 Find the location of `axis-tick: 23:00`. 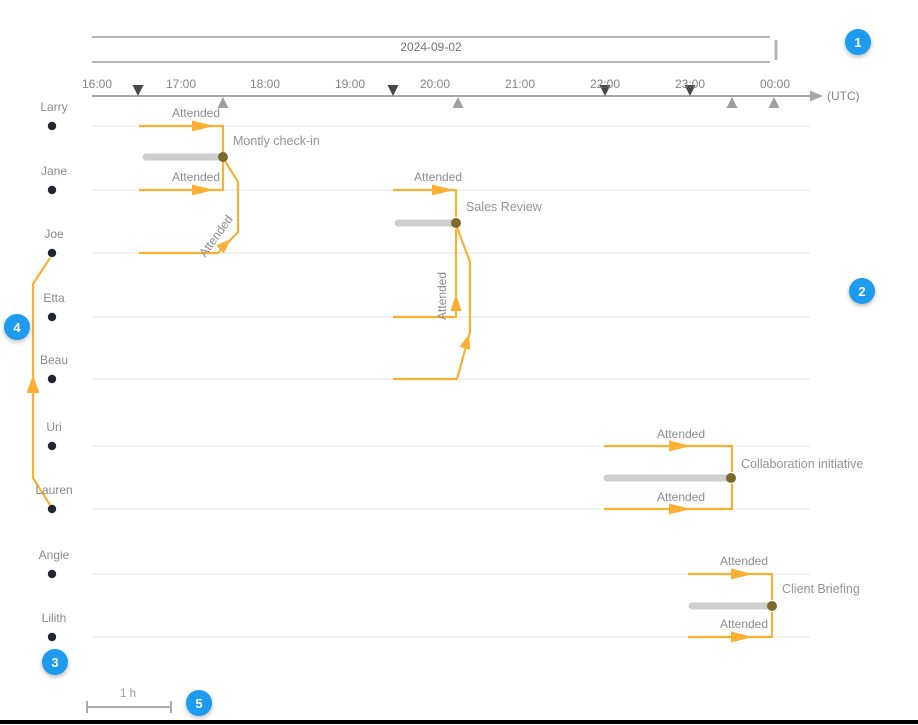

axis-tick: 23:00 is located at coordinates (690, 84).